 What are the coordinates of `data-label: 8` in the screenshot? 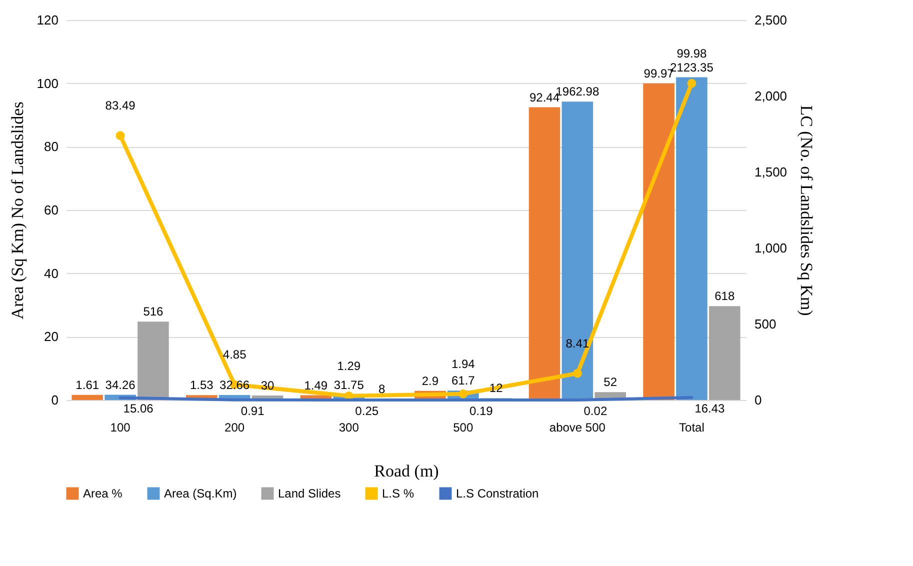 It's located at (382, 389).